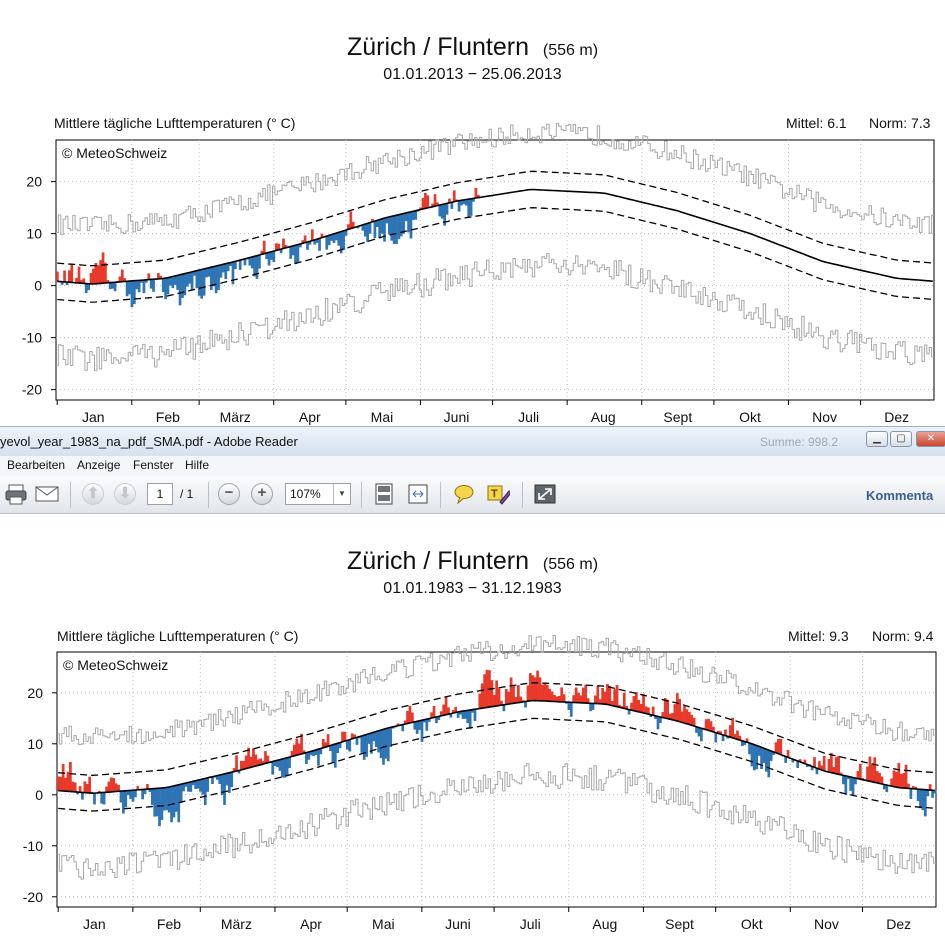  Describe the element at coordinates (16, 494) in the screenshot. I see `print-icon` at that location.